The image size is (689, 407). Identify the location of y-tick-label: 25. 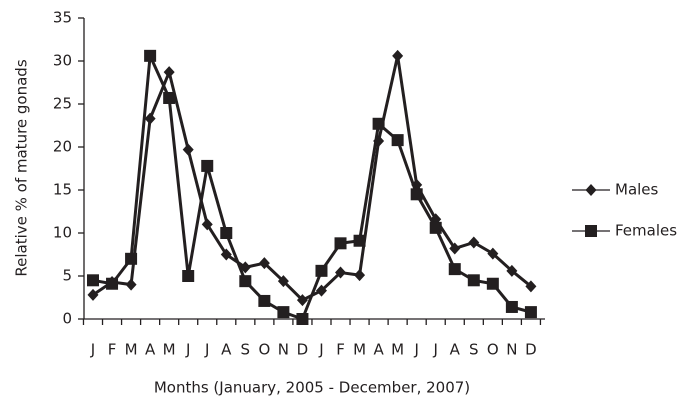
(62, 104).